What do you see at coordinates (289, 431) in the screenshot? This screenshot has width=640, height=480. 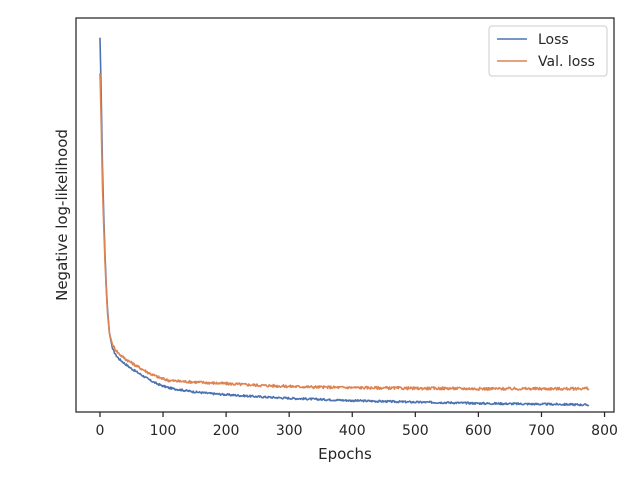 I see `x-tick-label: 300` at bounding box center [289, 431].